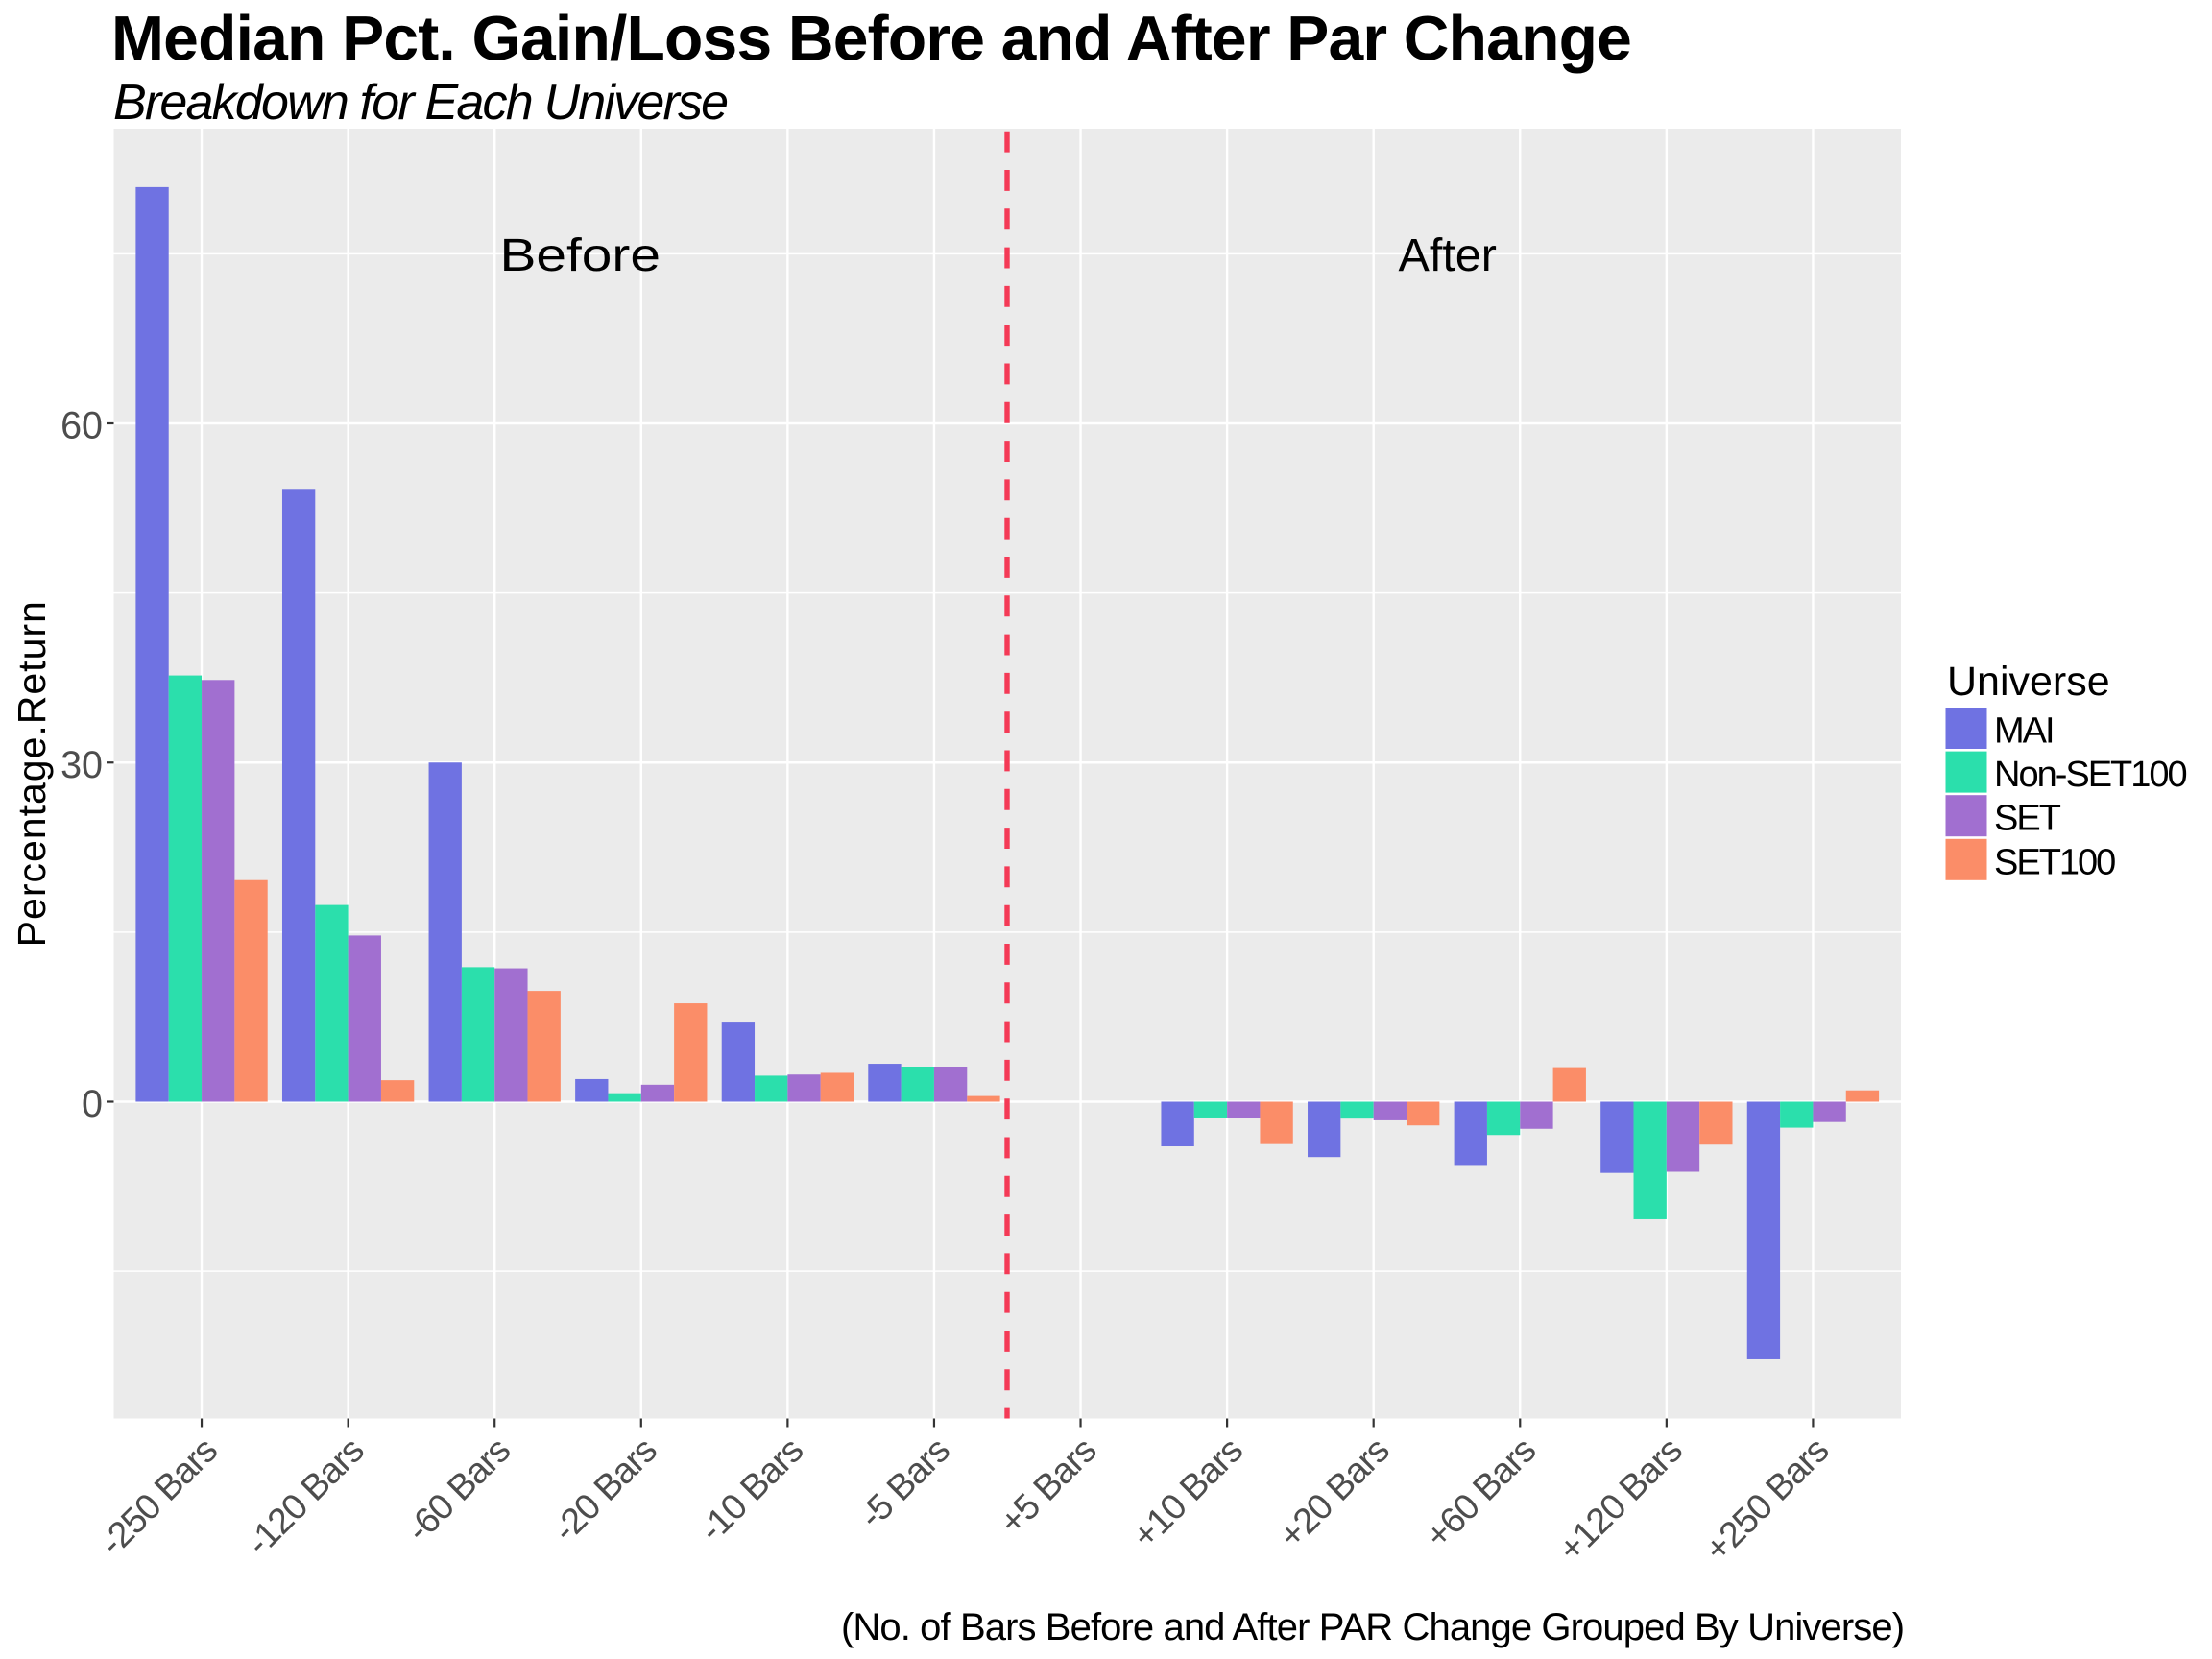 The image size is (2212, 1659). What do you see at coordinates (420, 103) in the screenshot?
I see `svg-text: Breakdown for Each Universe` at bounding box center [420, 103].